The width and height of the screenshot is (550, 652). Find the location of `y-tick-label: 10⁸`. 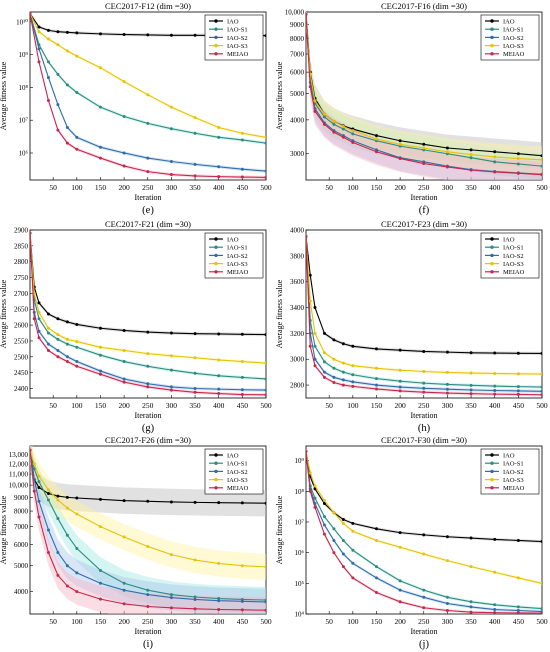

y-tick-label: 10⁸ is located at coordinates (24, 88).